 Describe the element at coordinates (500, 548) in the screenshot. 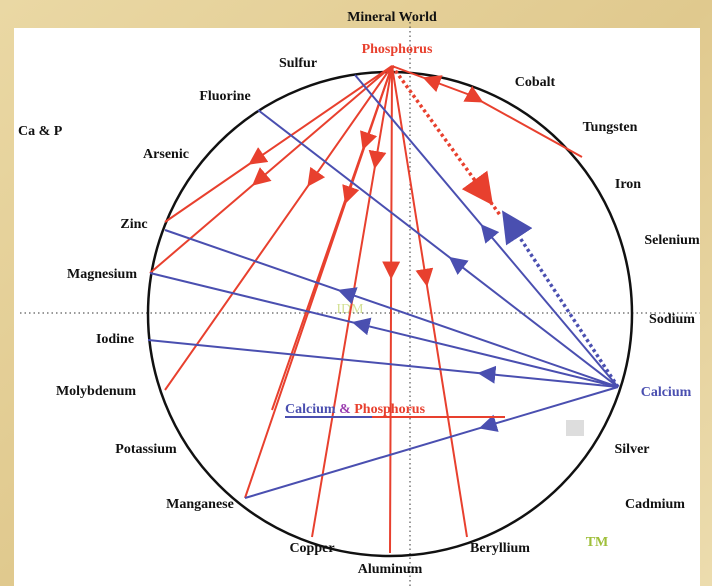

I see `mineral-label: Beryllium` at that location.